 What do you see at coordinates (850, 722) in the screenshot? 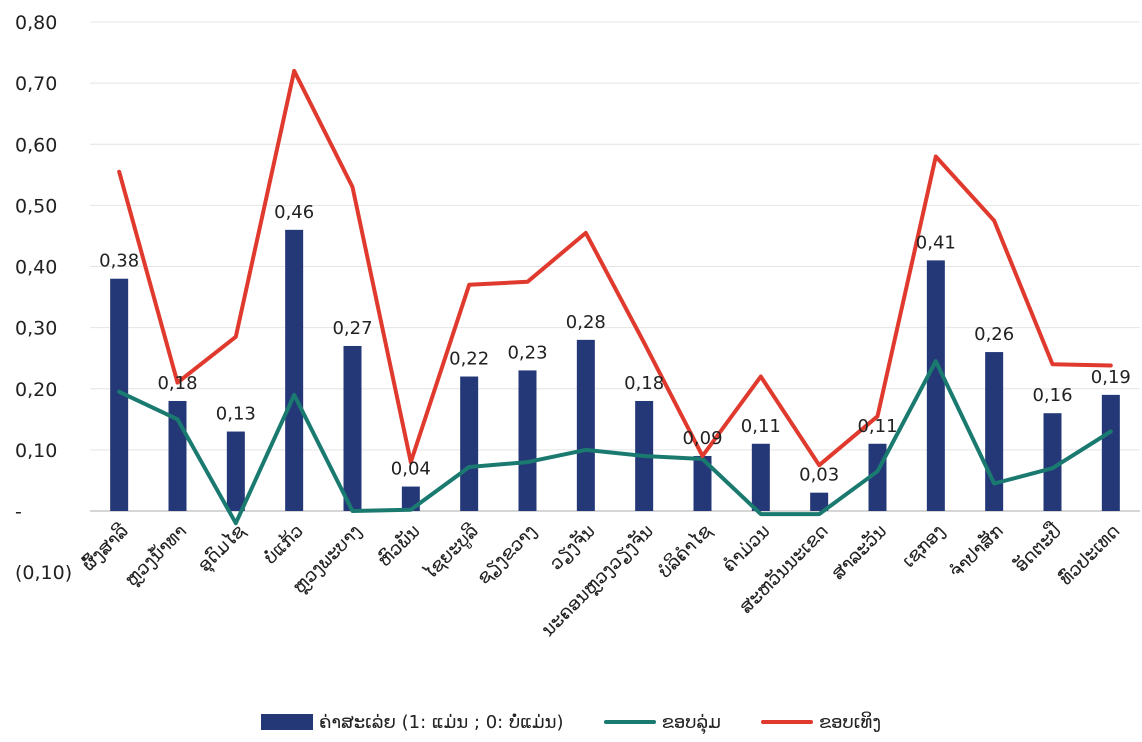
I see `legend-label-upper: ຂອບເທິງ` at bounding box center [850, 722].